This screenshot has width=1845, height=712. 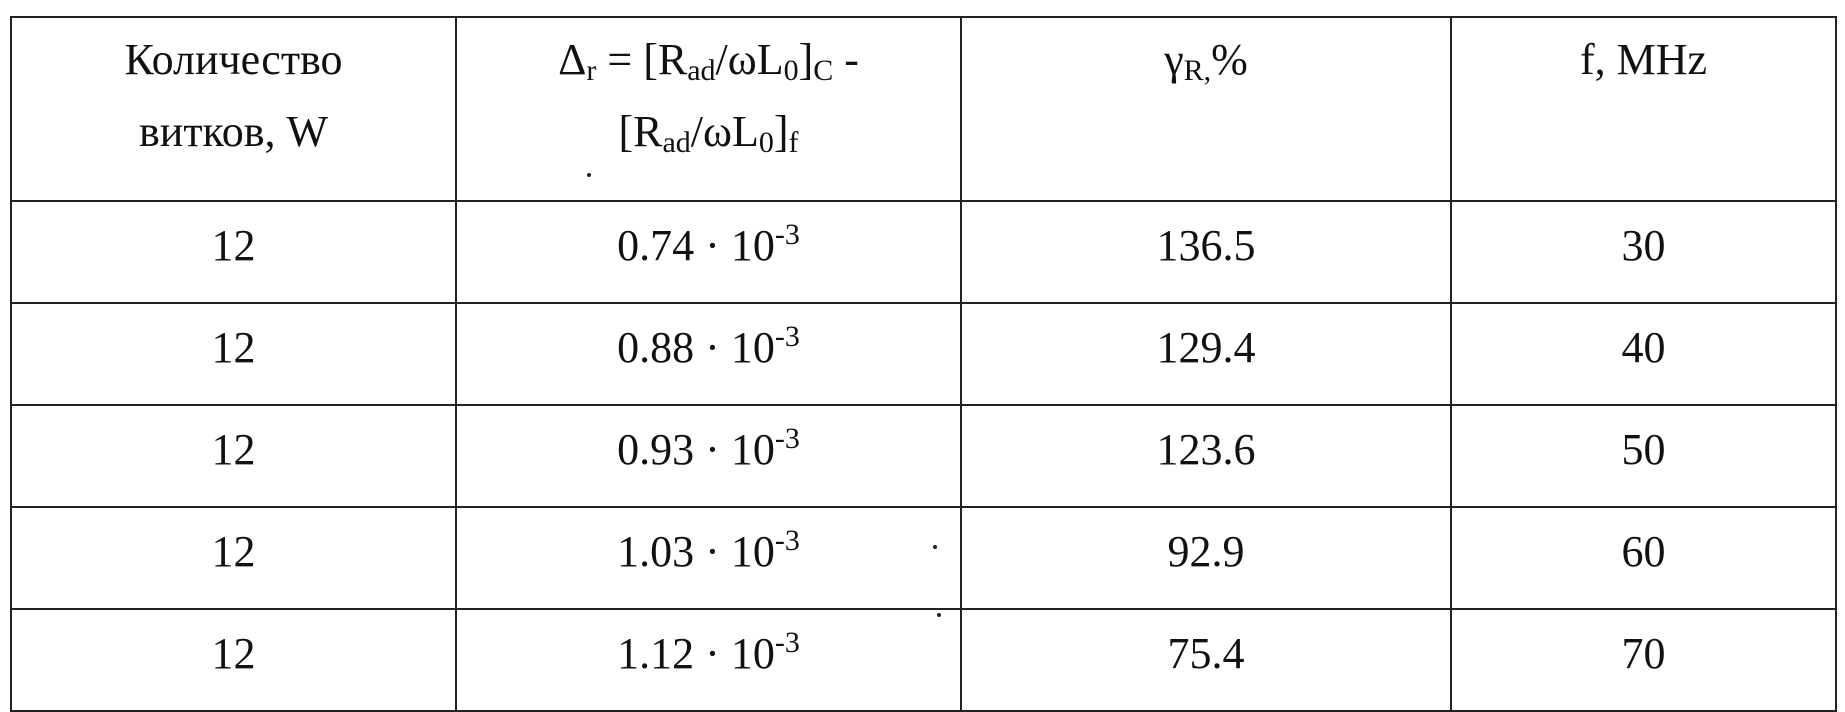 I want to click on cell-gamma: 129.4, so click(x=1206, y=354).